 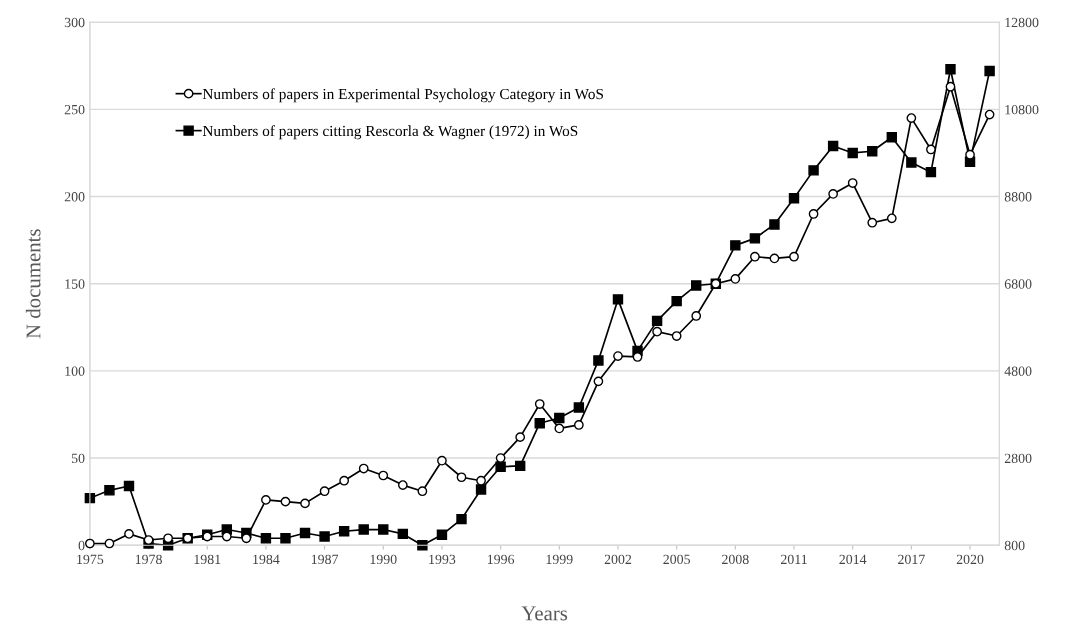 I want to click on y-tick-label: 250, so click(x=74, y=109).